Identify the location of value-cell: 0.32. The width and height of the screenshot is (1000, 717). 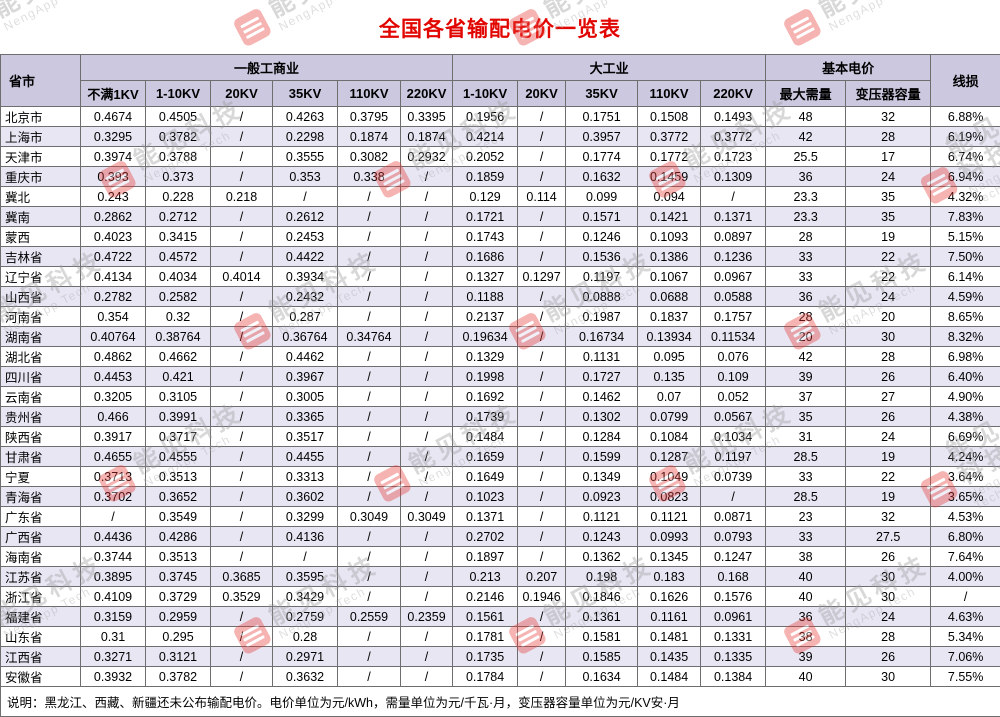
(178, 317).